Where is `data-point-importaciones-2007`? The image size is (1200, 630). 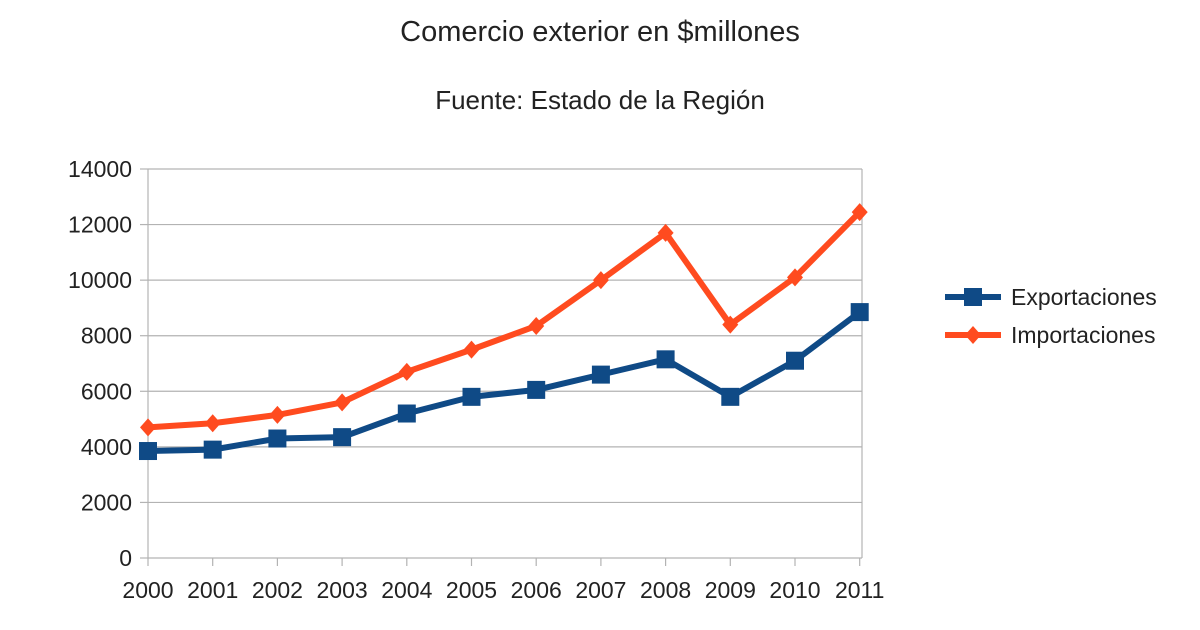
data-point-importaciones-2007 is located at coordinates (600, 280).